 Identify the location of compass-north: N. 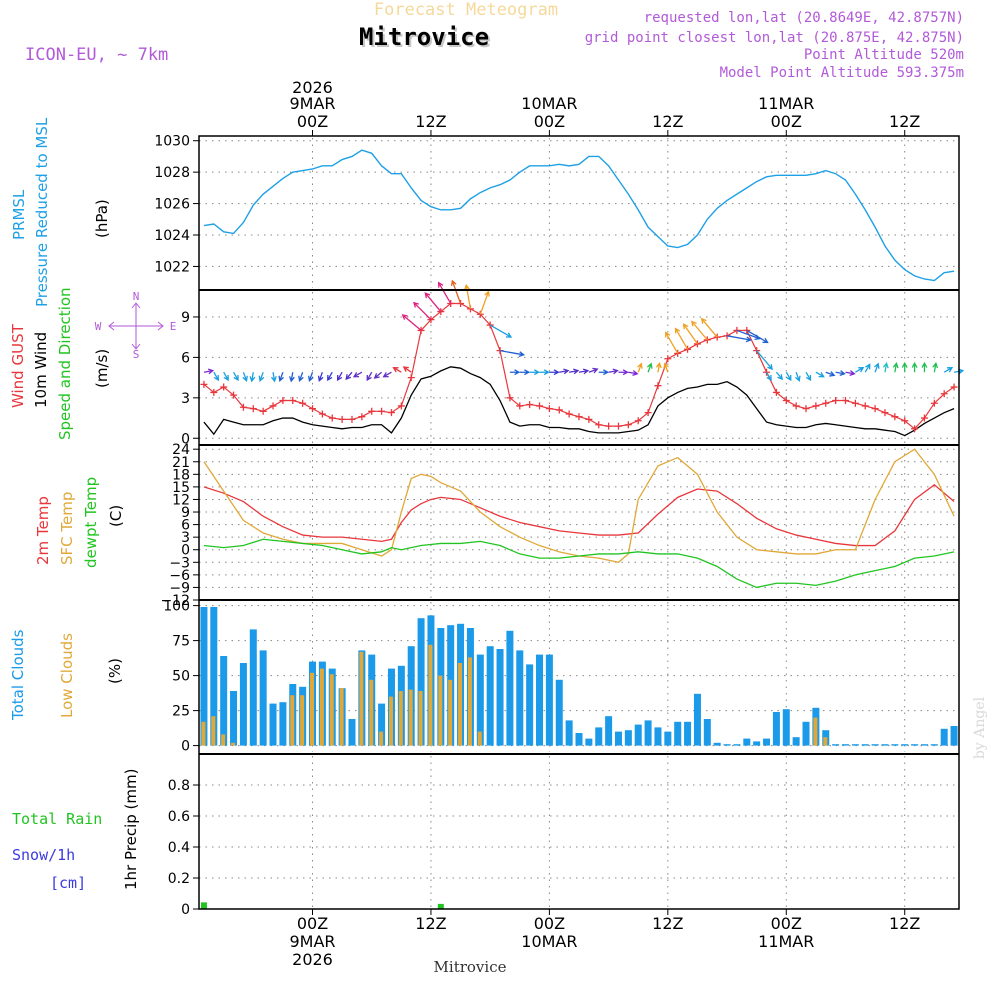
(136, 296).